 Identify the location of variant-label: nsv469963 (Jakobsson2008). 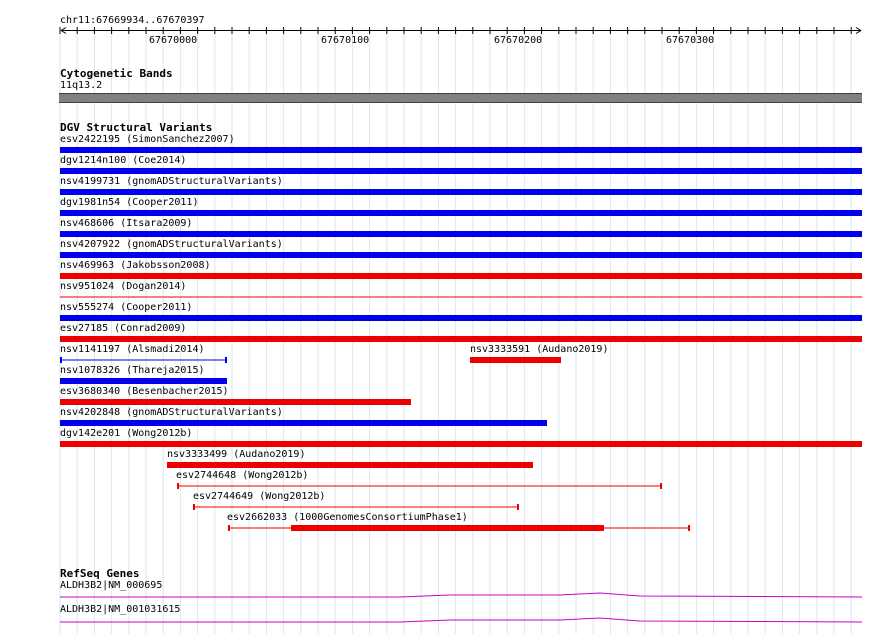
(135, 265).